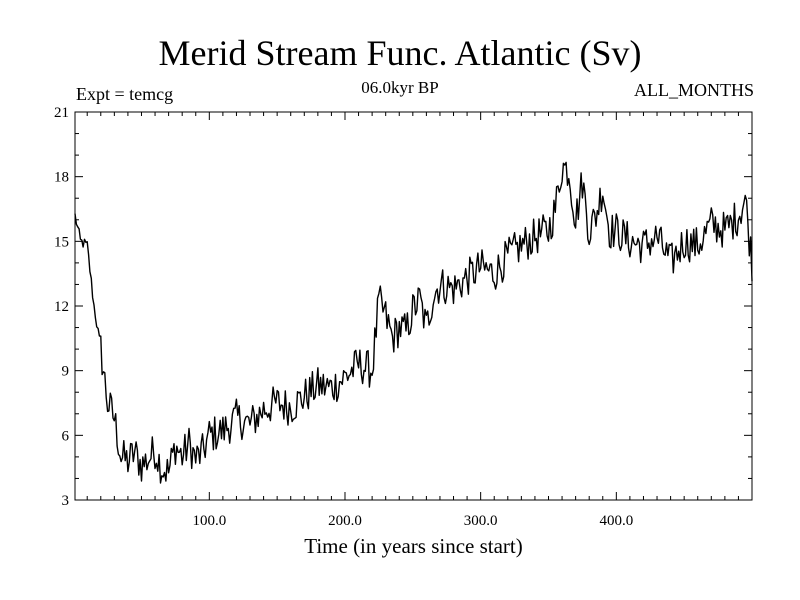  What do you see at coordinates (345, 521) in the screenshot?
I see `x-tick-label: 200.0` at bounding box center [345, 521].